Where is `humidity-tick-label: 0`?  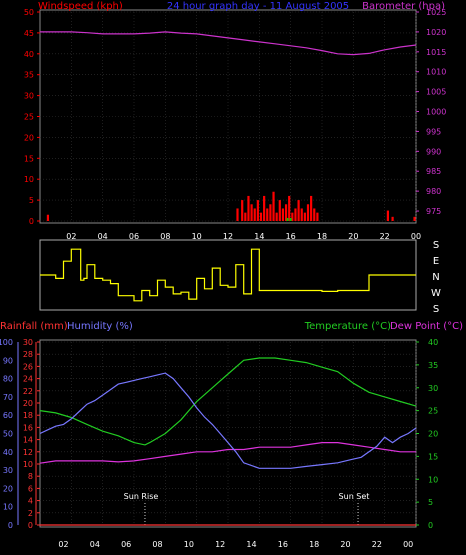 humidity-tick-label: 0 is located at coordinates (10, 525).